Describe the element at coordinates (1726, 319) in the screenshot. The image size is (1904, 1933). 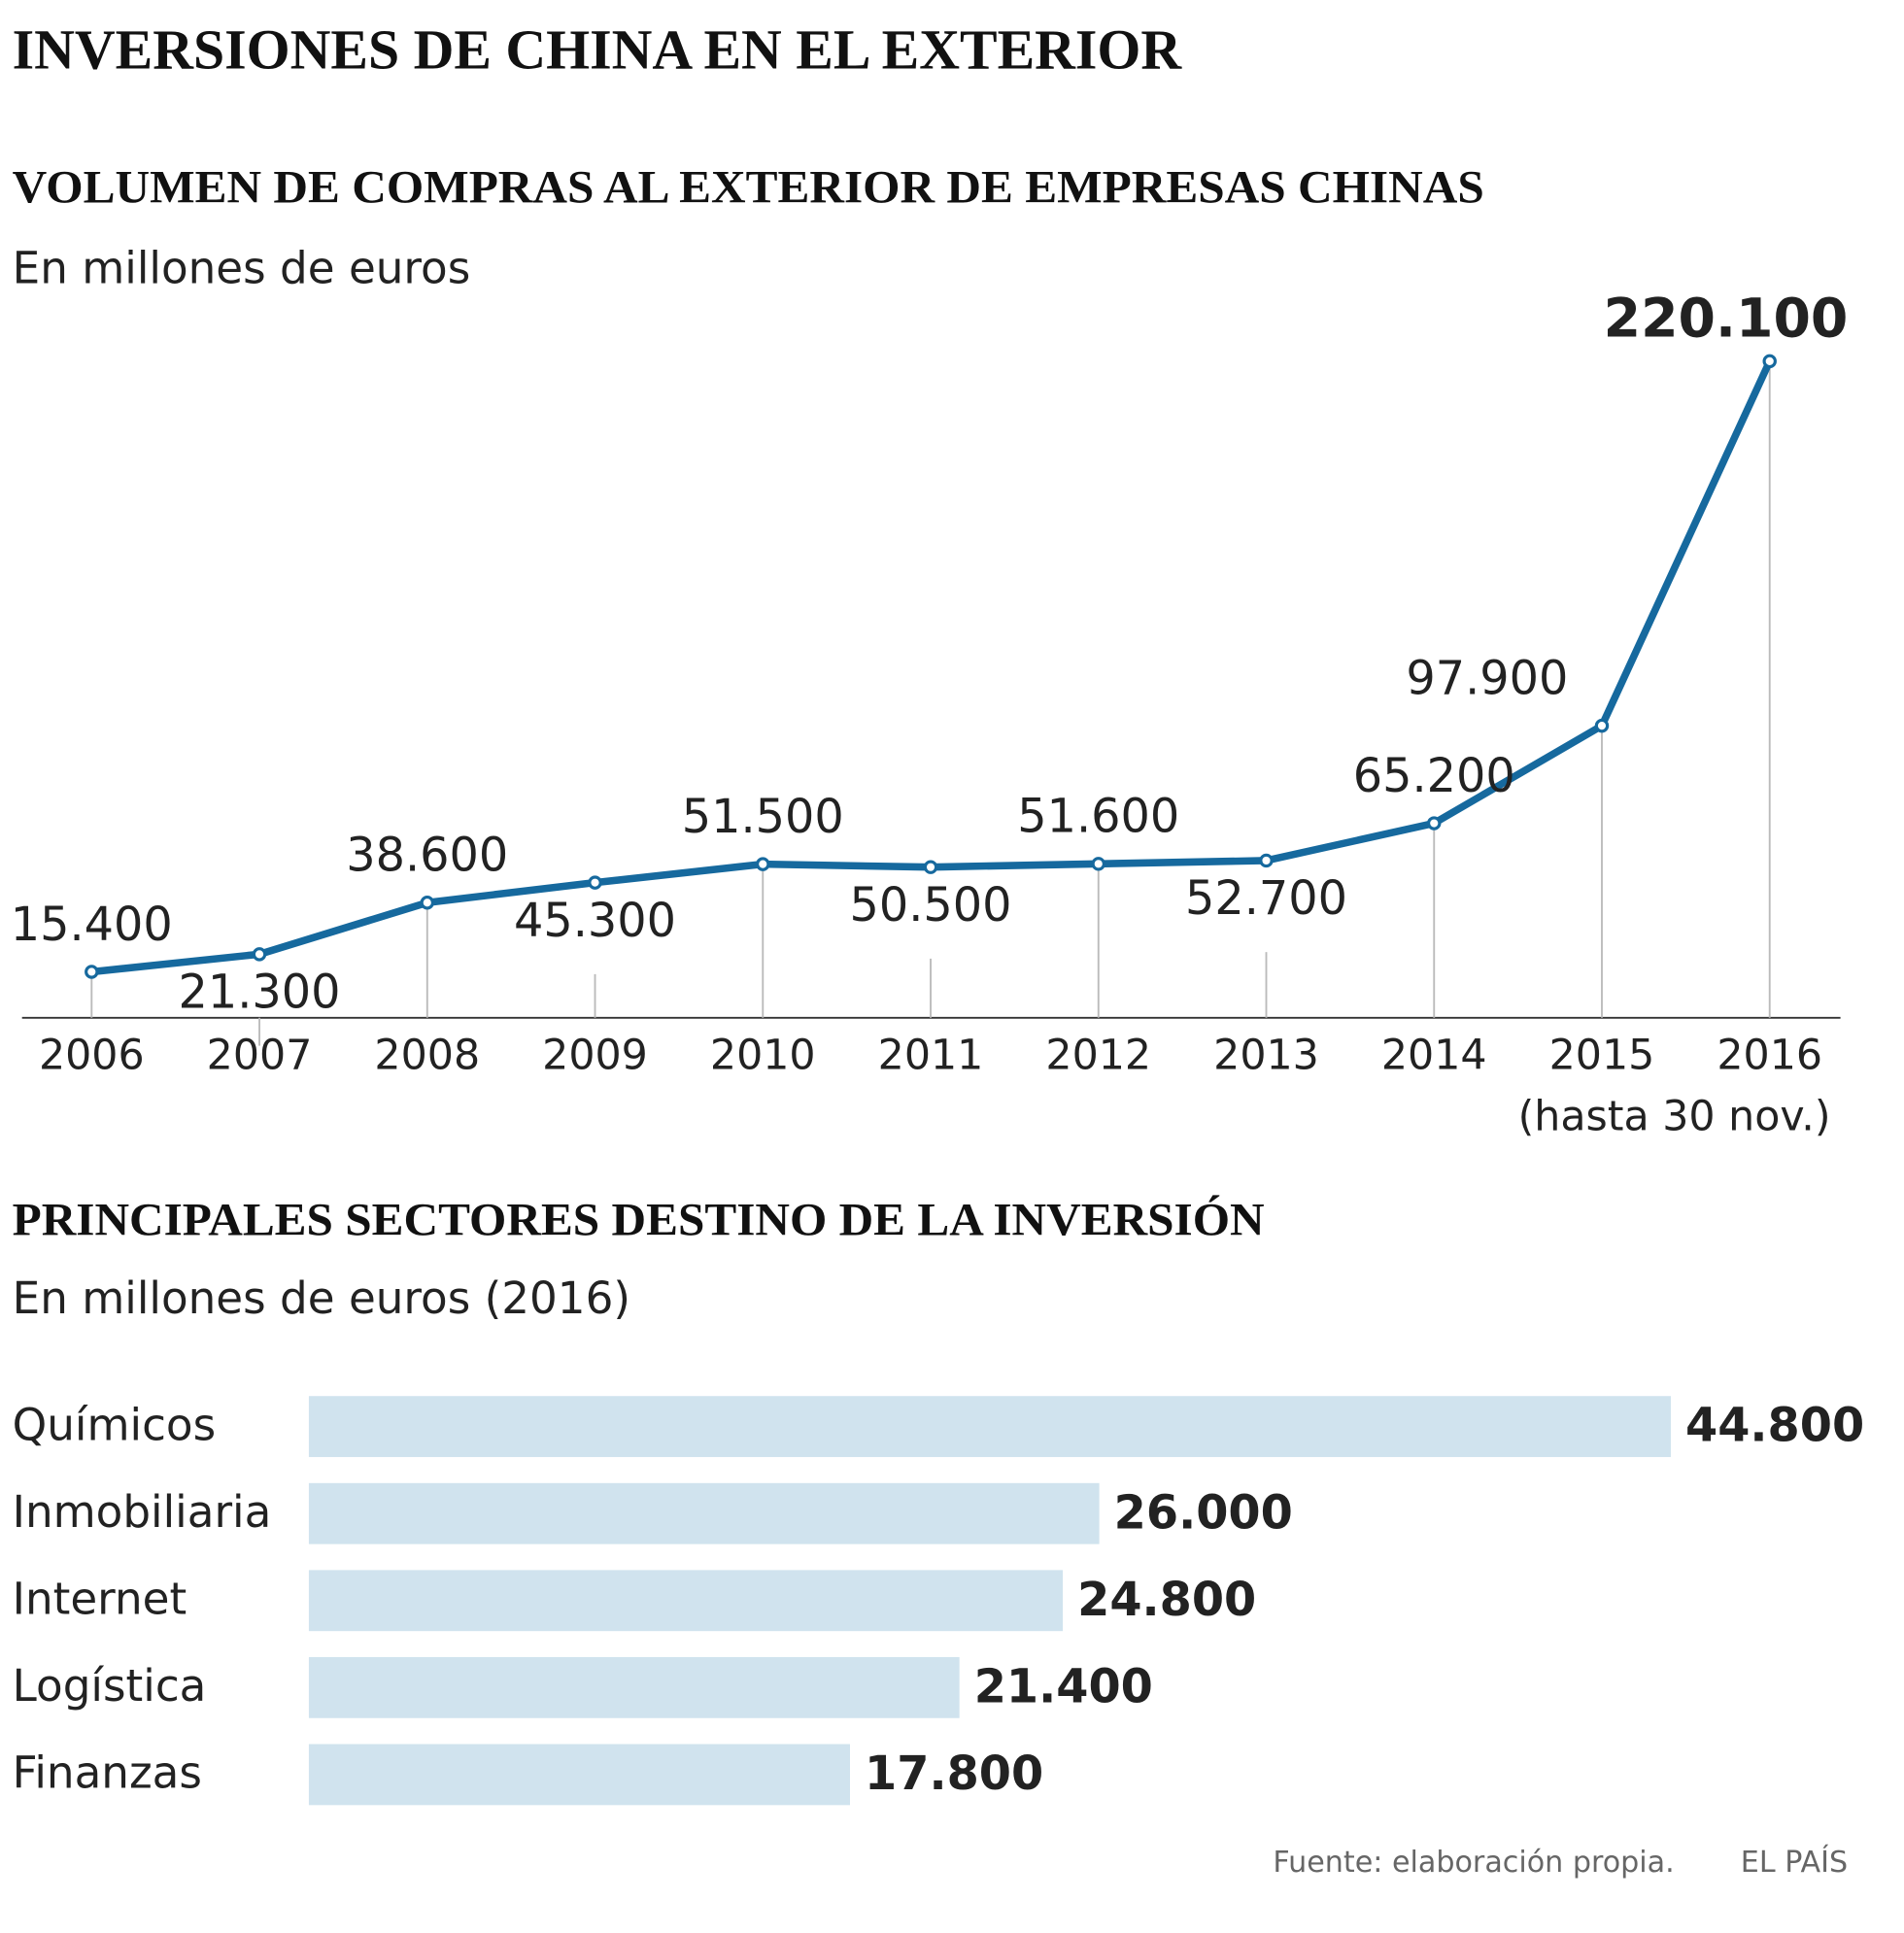
I see `data-label: 220.100` at that location.